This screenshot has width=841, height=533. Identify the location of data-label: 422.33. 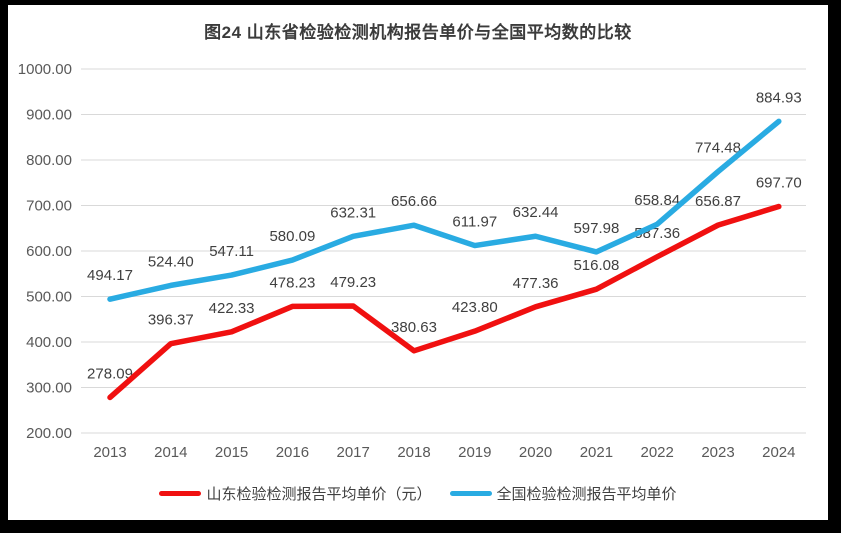
(232, 308).